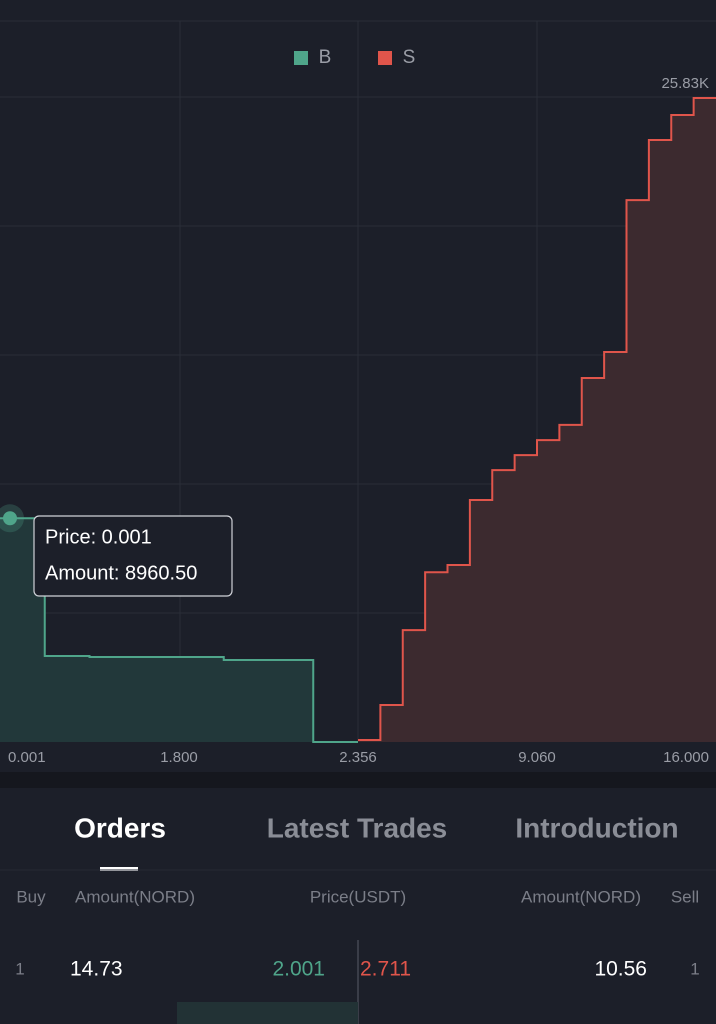 The height and width of the screenshot is (1024, 716). I want to click on column-header: Buy, so click(31, 896).